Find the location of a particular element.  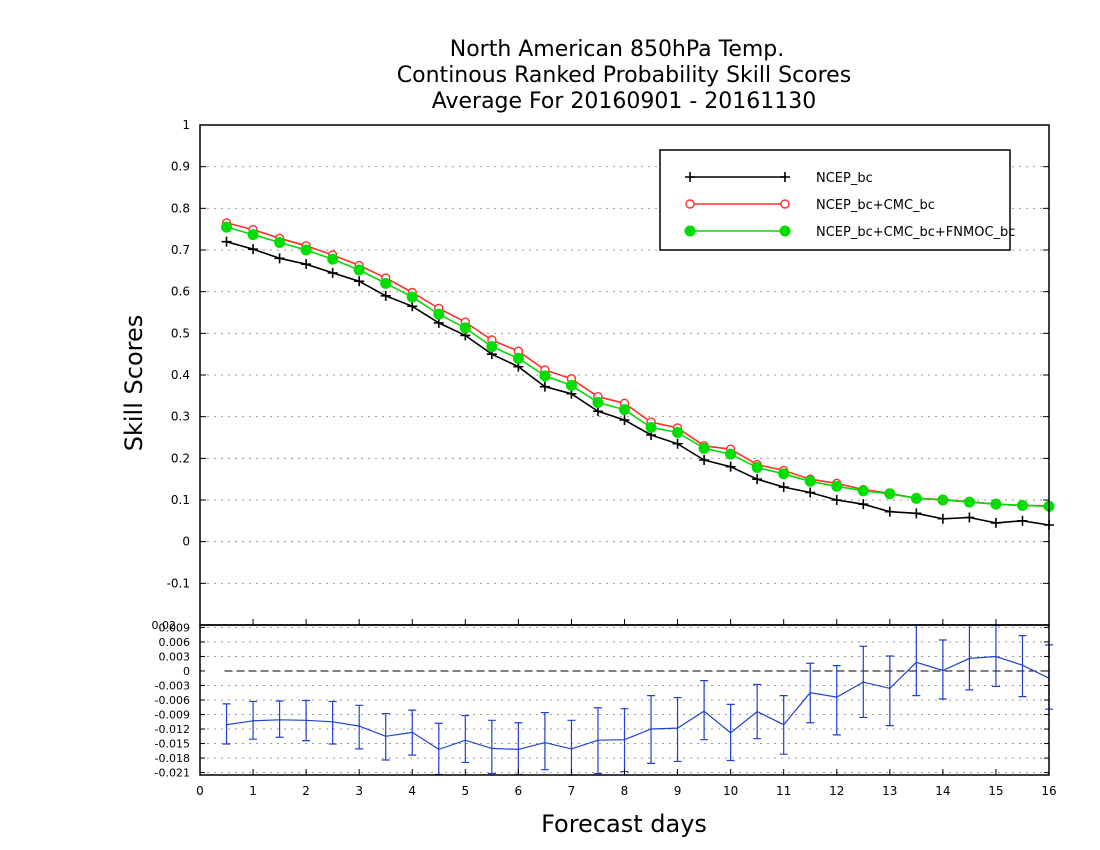

main-y-tick-label: 0.5 is located at coordinates (180, 333).